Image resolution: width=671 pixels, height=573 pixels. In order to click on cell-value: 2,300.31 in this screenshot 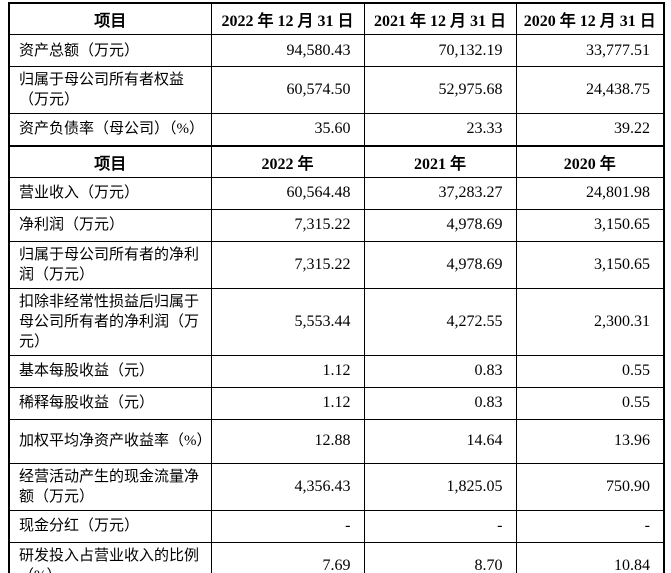, I will do `click(590, 321)`.